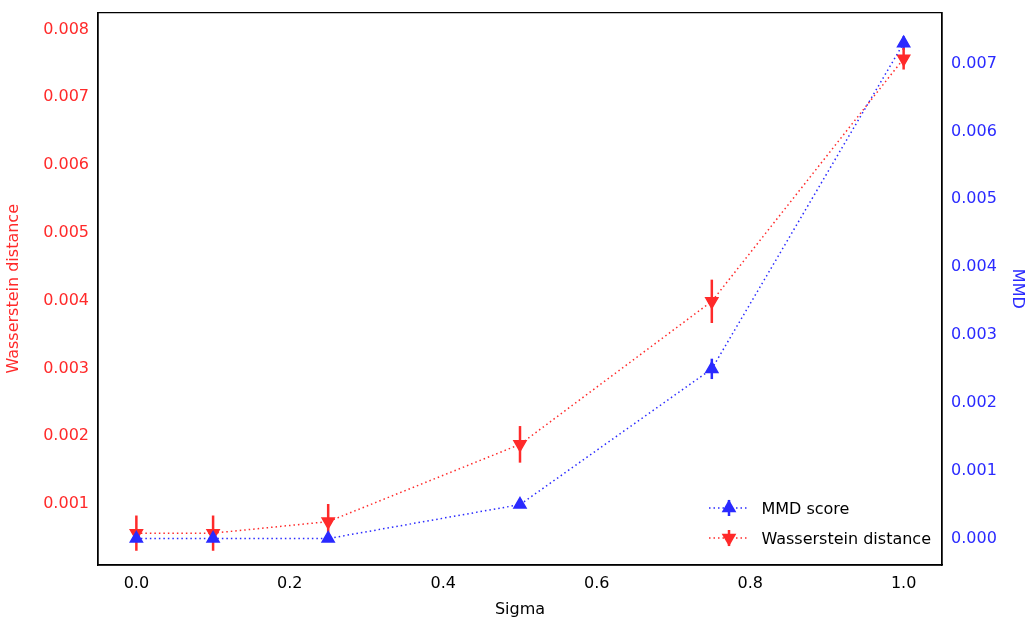 This screenshot has width=1031, height=623. I want to click on x-tick-label: 0.2, so click(290, 582).